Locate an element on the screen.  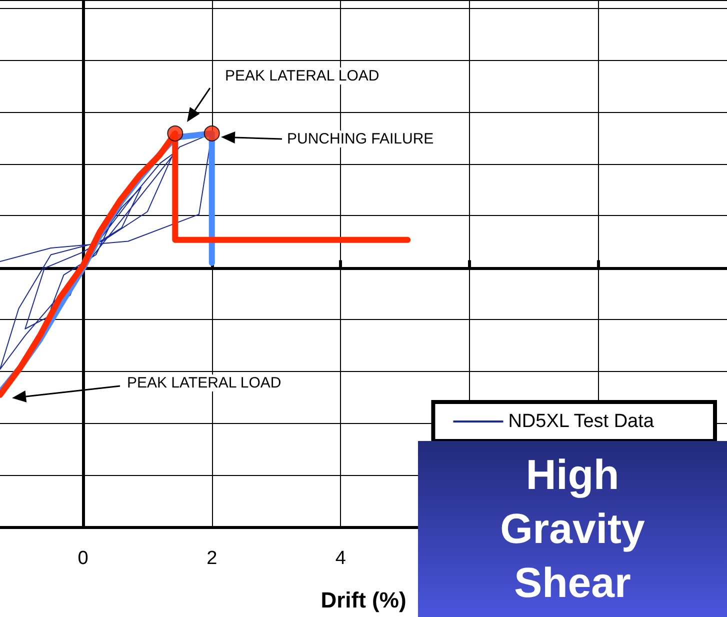
x-tick-label: 2 is located at coordinates (212, 558).